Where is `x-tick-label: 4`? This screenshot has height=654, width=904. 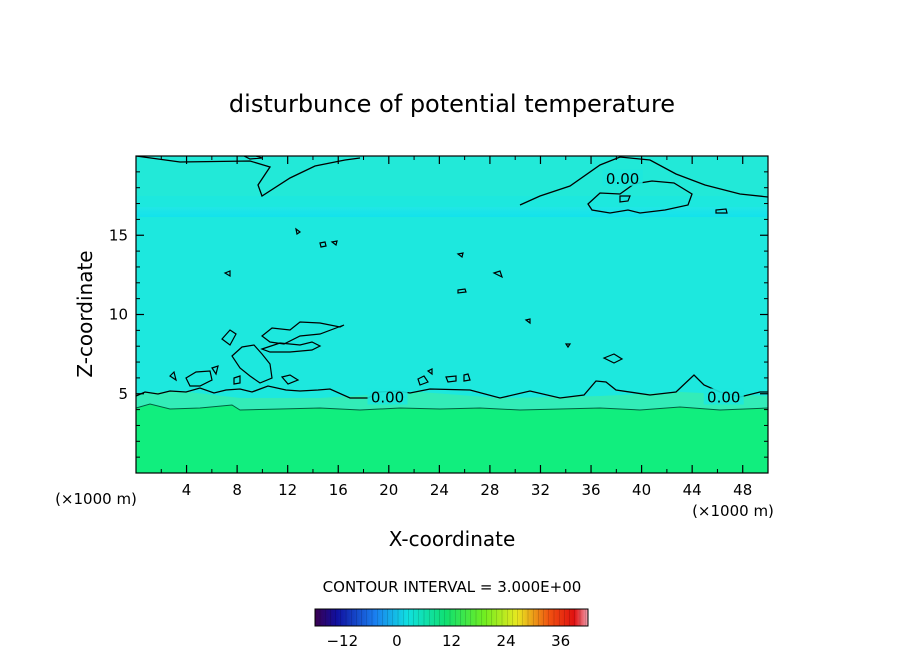
x-tick-label: 4 is located at coordinates (187, 490).